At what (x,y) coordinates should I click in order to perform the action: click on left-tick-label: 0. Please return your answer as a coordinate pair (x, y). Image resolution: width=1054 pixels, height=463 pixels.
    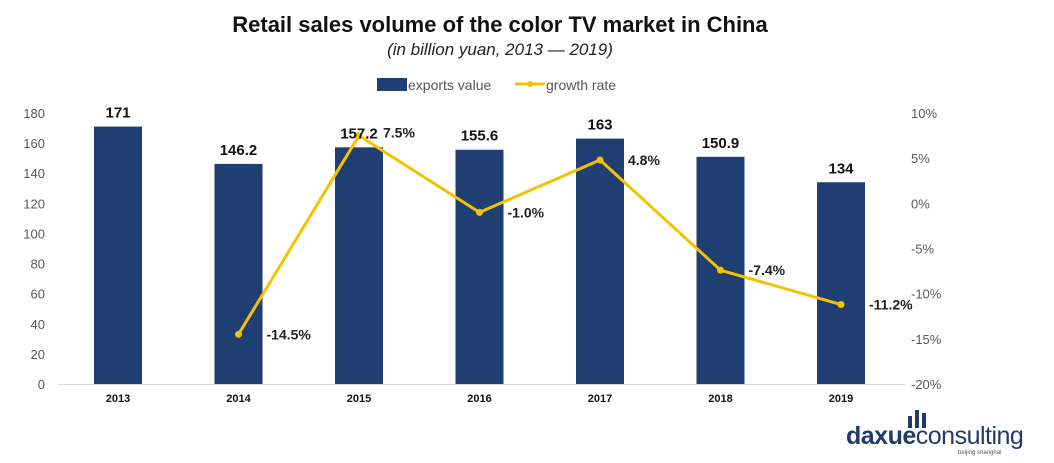
    Looking at the image, I should click on (41, 384).